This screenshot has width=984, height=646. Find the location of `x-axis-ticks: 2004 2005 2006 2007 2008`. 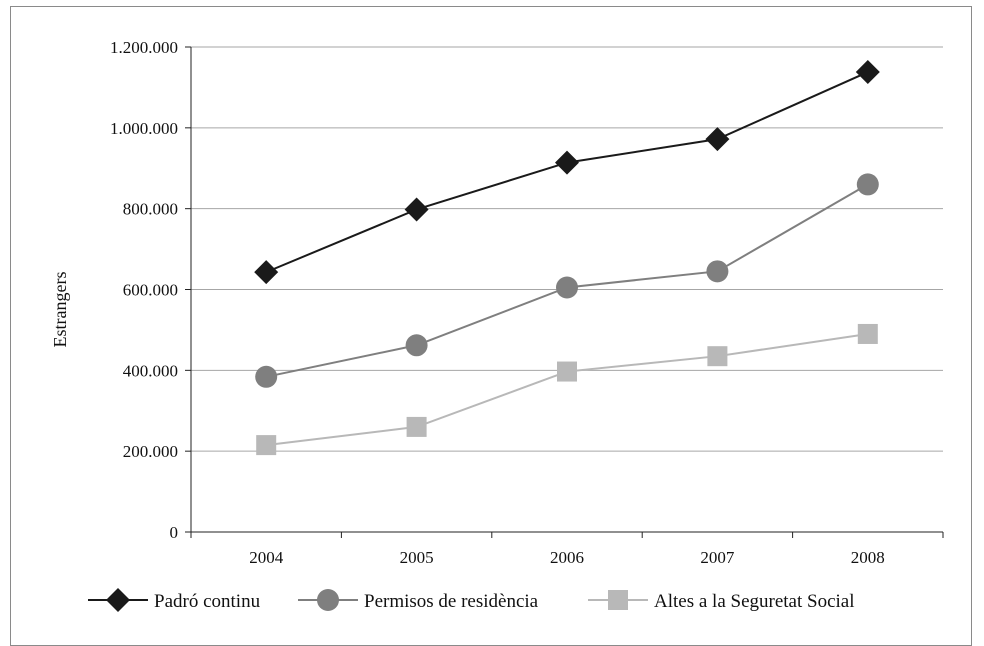

x-axis-ticks: 2004 2005 2006 2007 2008 is located at coordinates (567, 549).